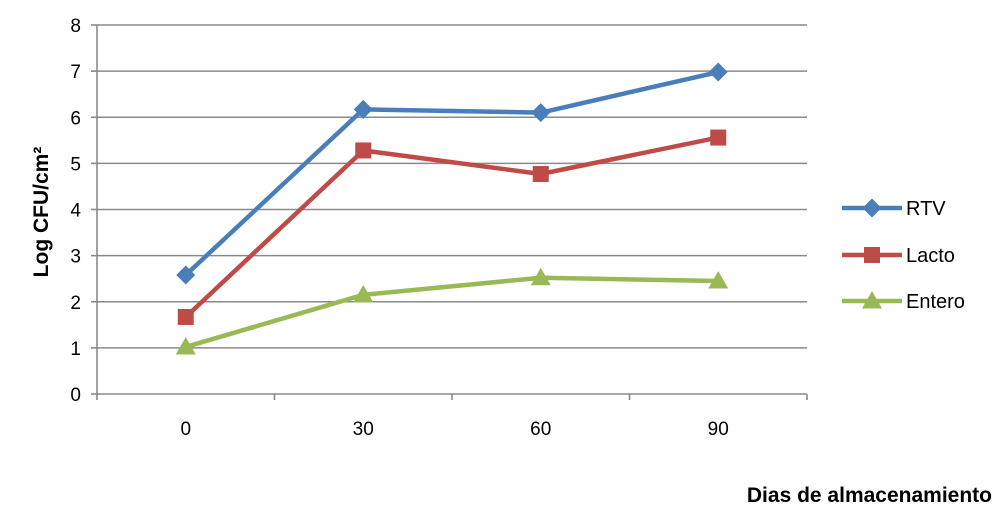 Image resolution: width=1000 pixels, height=509 pixels. I want to click on y-axis-title: Log CFU/cm², so click(41, 212).